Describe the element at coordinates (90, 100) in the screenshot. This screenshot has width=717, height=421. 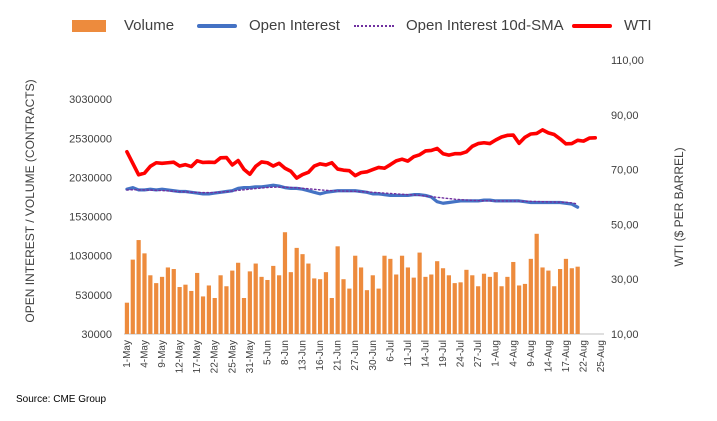
I see `left-tick-label: 3030000` at that location.